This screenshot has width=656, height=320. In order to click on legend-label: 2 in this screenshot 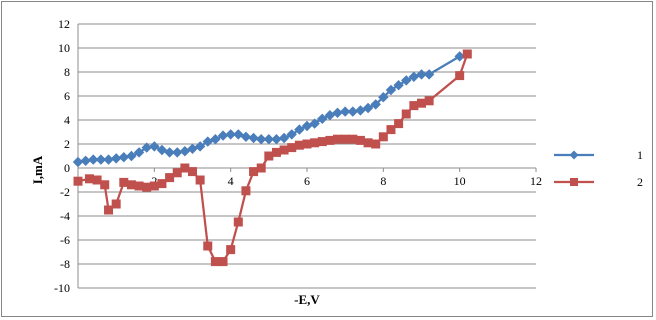, I will do `click(640, 182)`.